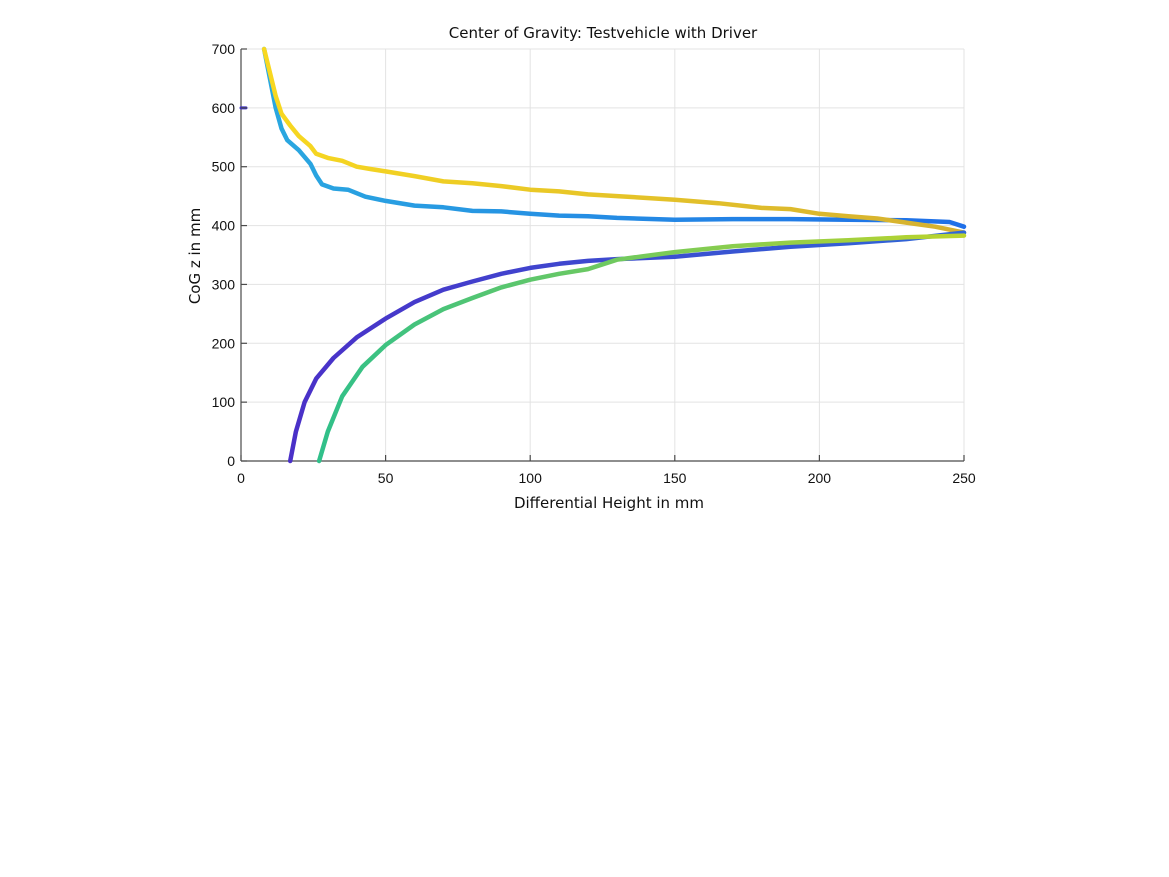 The image size is (1169, 877). Describe the element at coordinates (241, 478) in the screenshot. I see `x-tick-label: 0` at that location.